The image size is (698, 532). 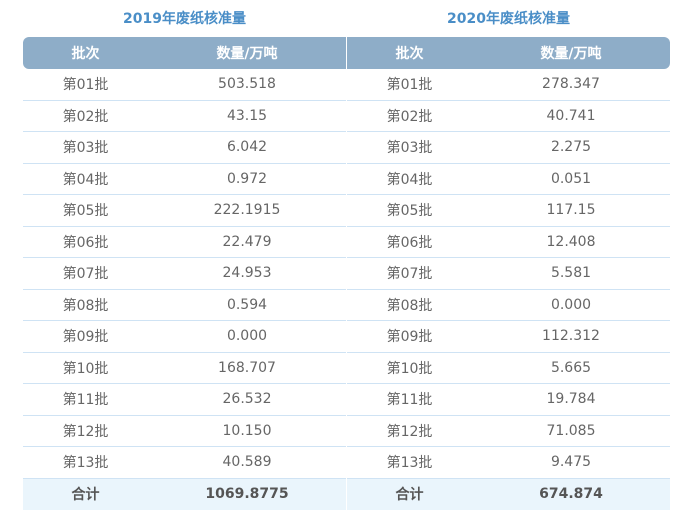 I want to click on amount-cell: 43.15, so click(x=247, y=115).